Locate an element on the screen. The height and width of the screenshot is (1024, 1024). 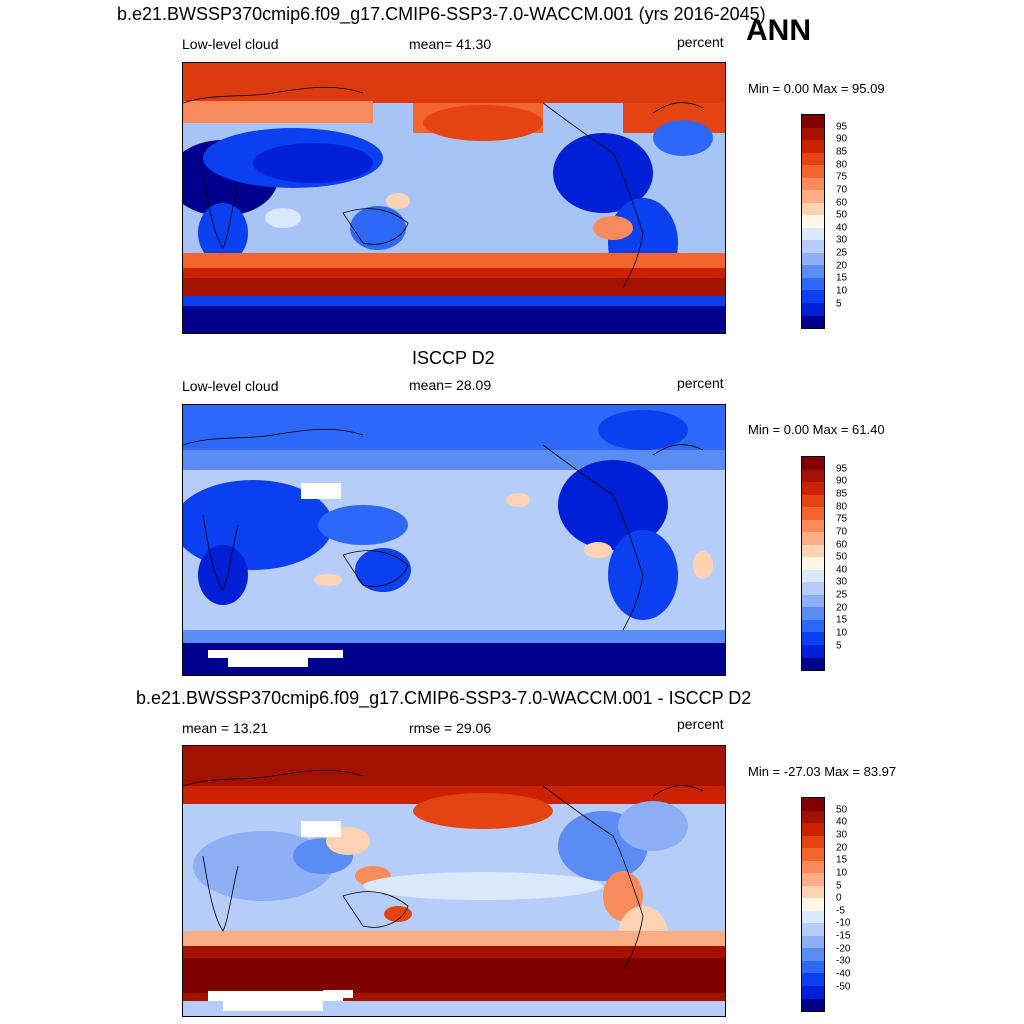
panel2-title: ISCCP D2 is located at coordinates (453, 358).